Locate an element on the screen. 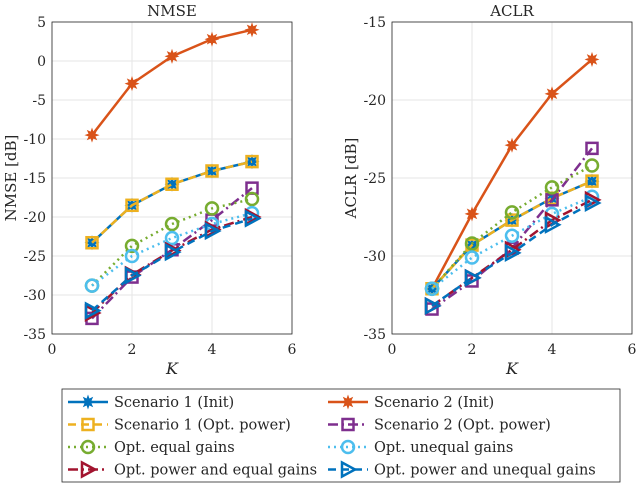 This screenshot has width=640, height=490. y-tick-label: 0 is located at coordinates (41, 62).